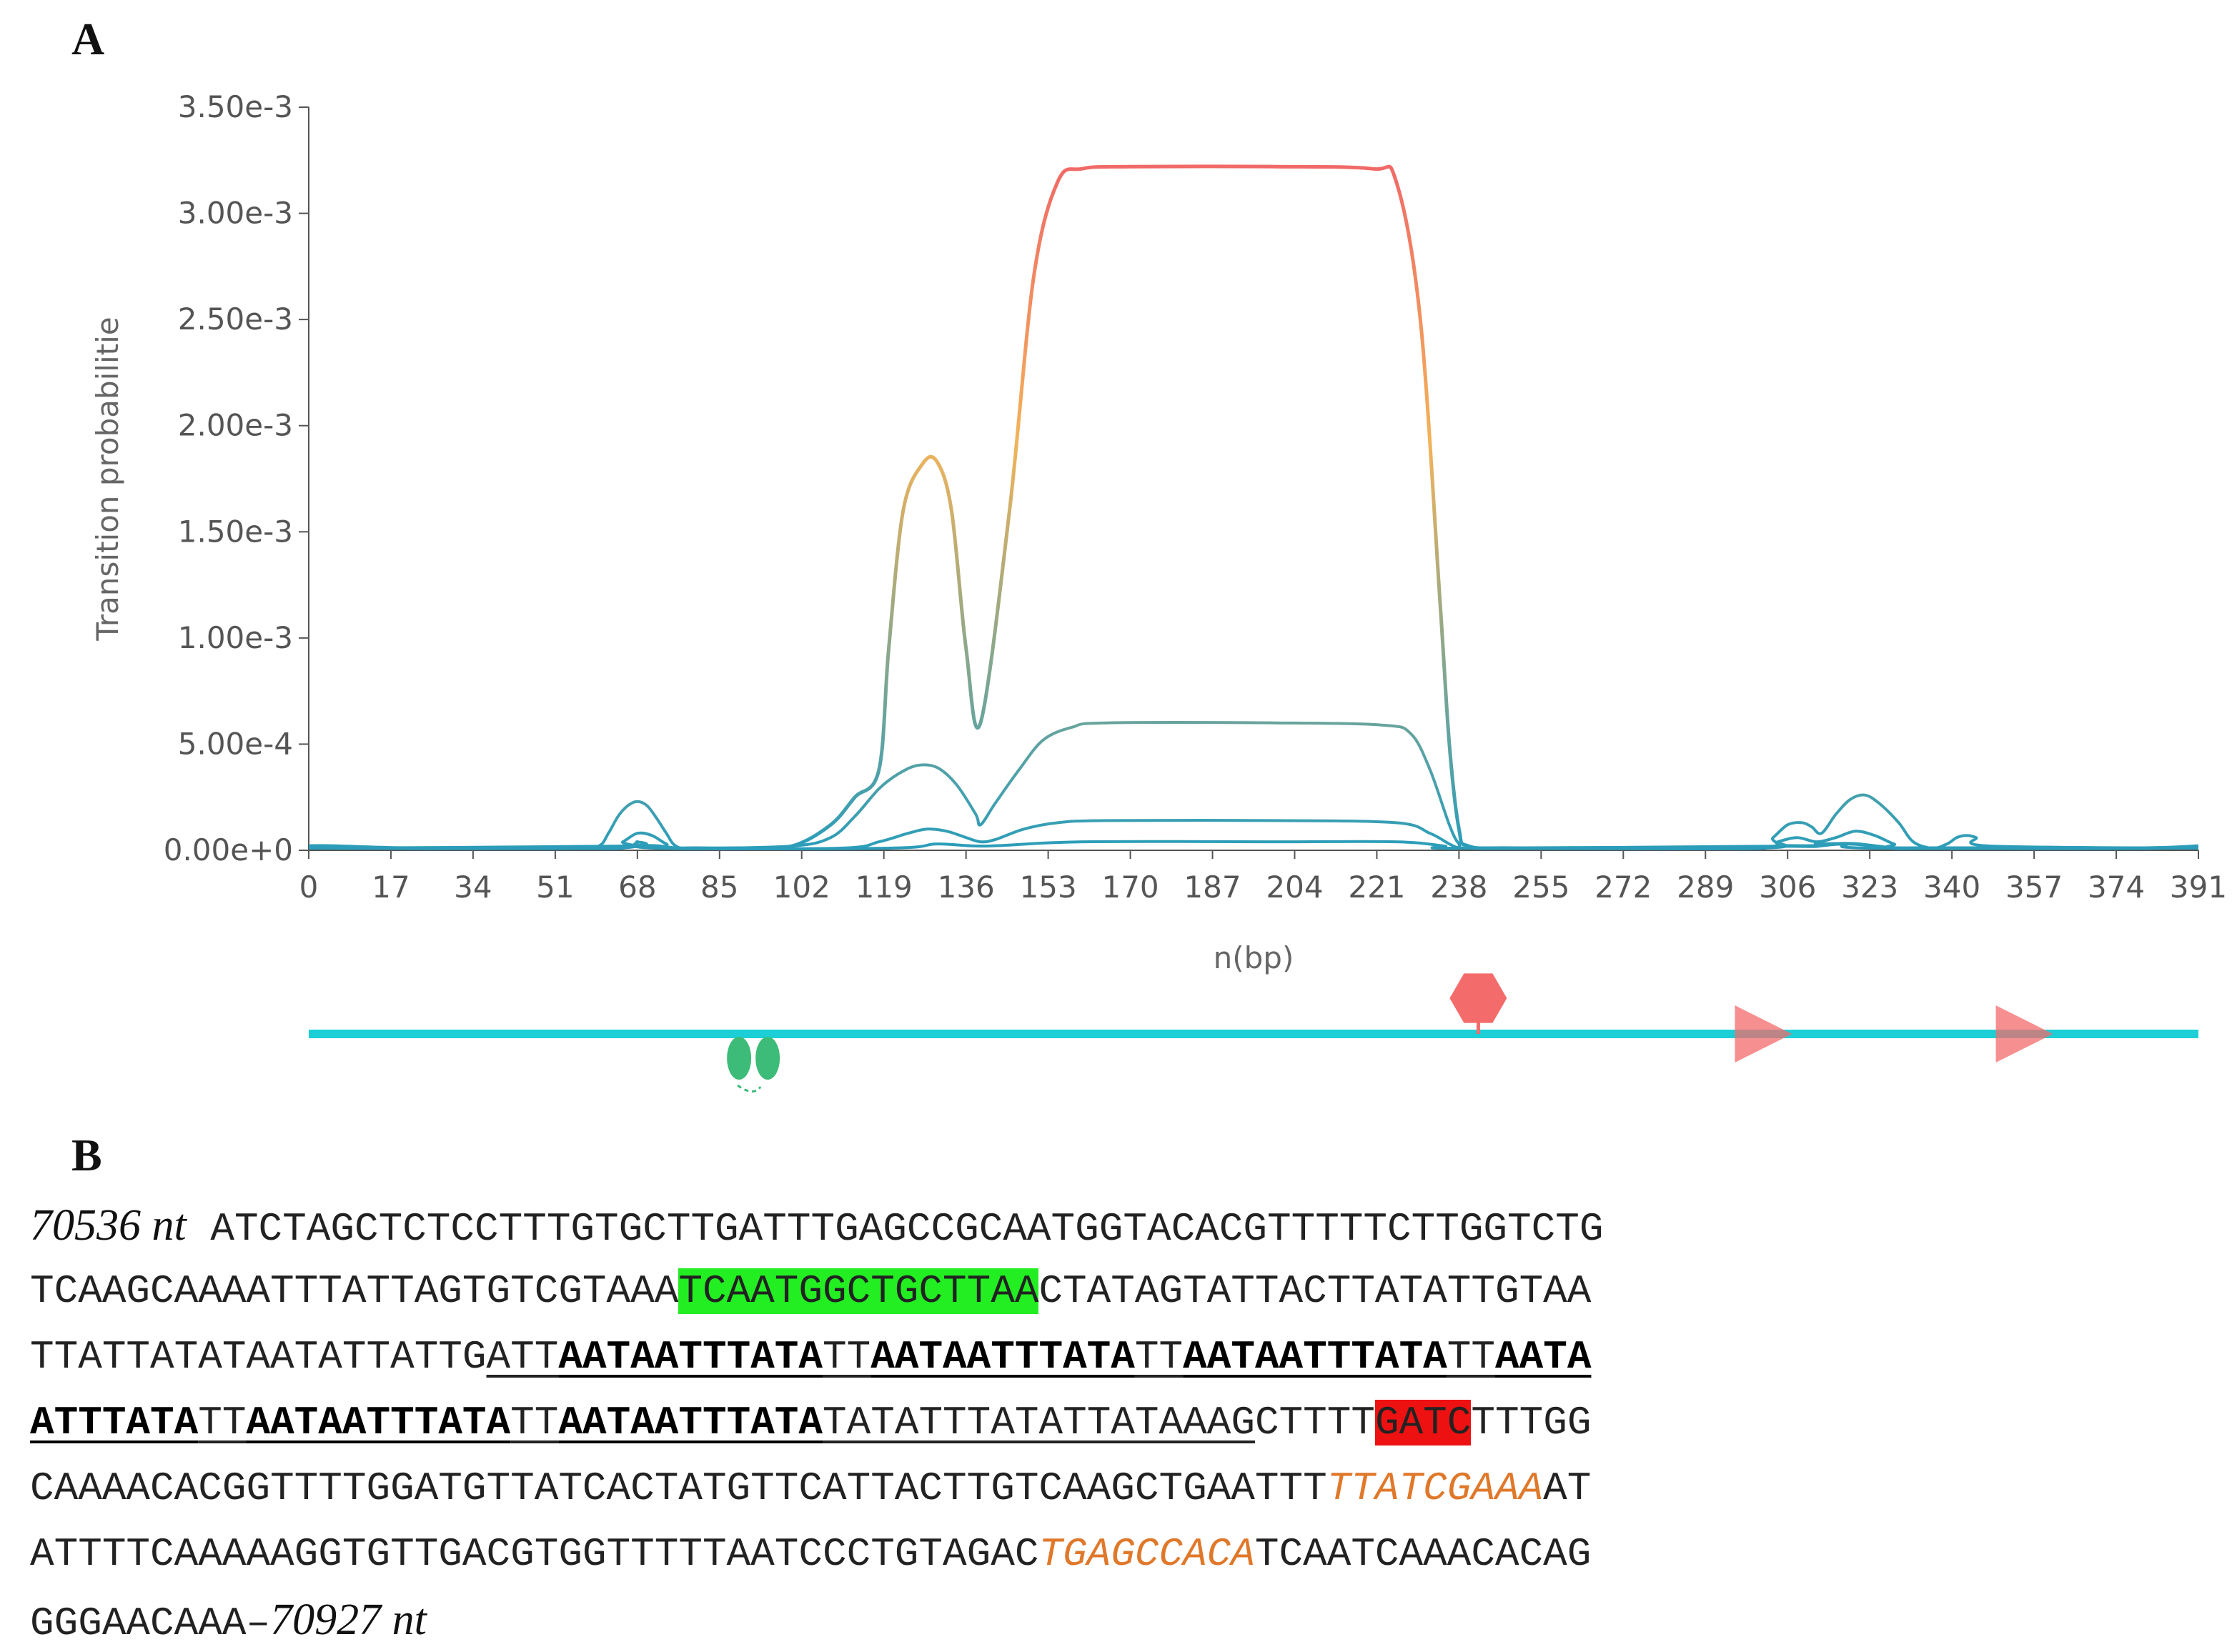 The image size is (2232, 1652). I want to click on motif-segment: TTATCGAAA, so click(1435, 1488).